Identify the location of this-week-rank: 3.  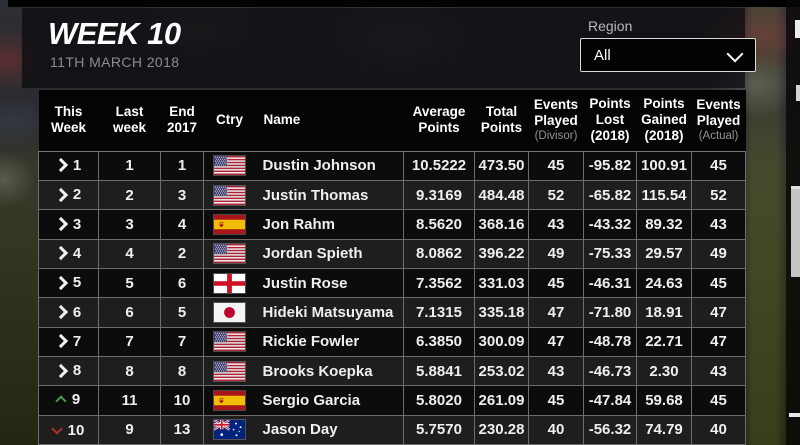
(77, 224).